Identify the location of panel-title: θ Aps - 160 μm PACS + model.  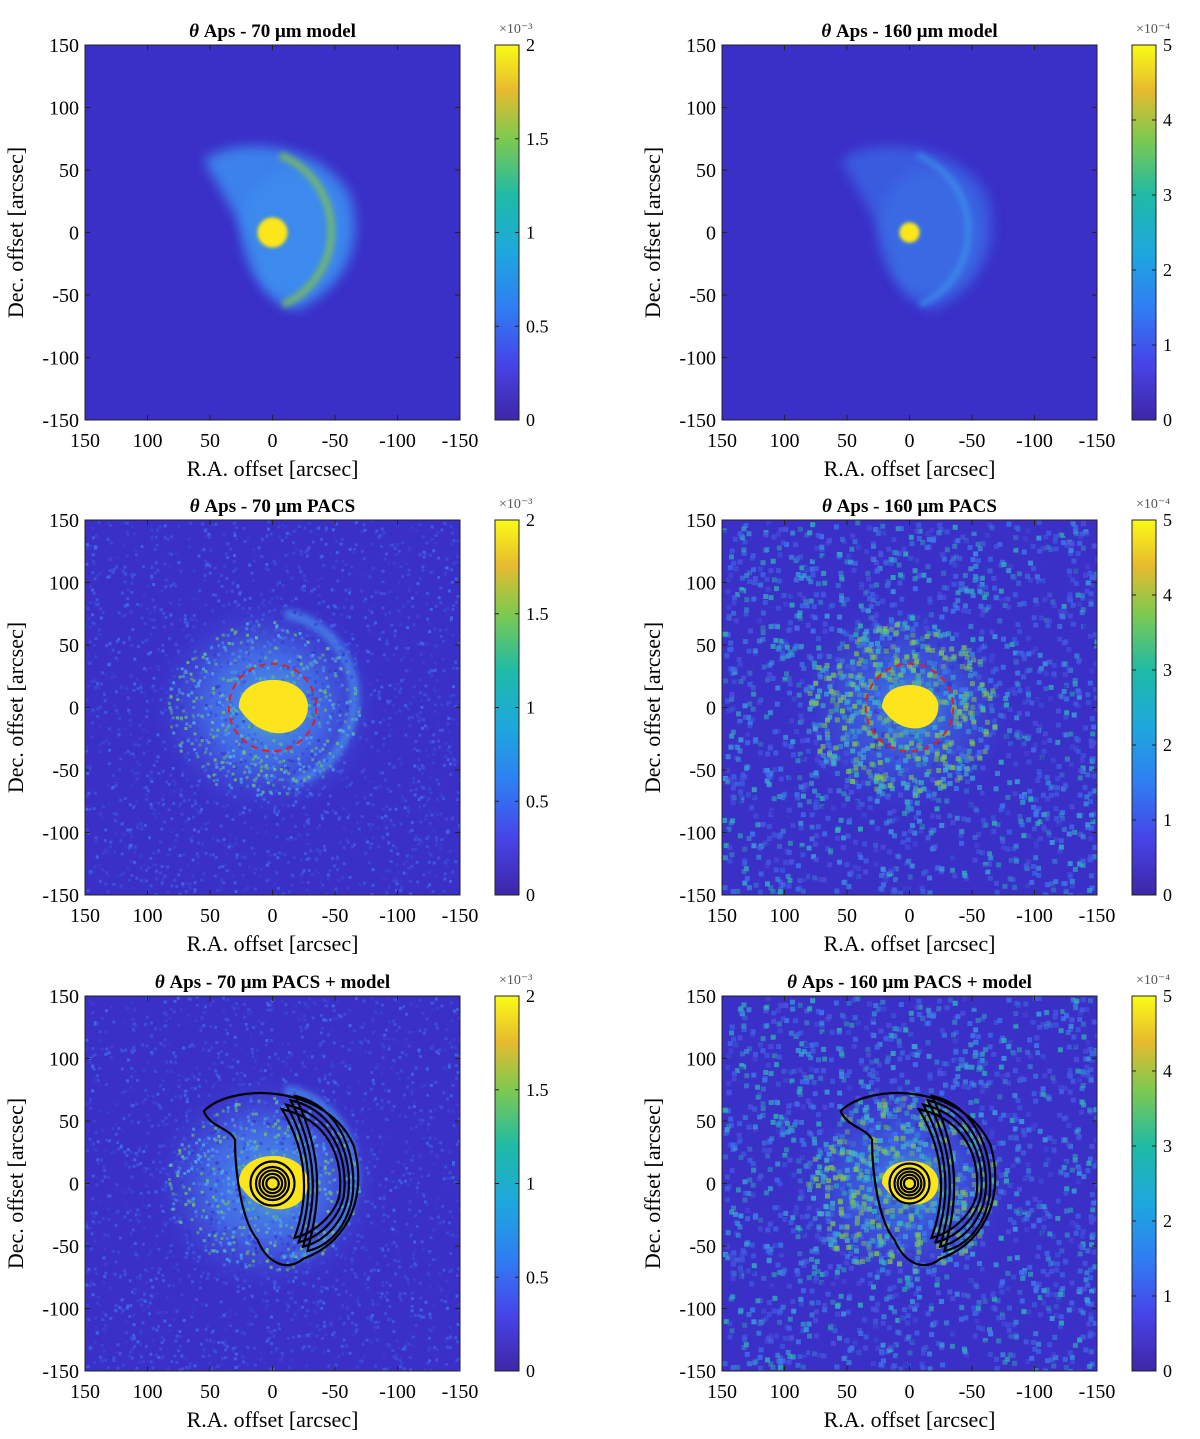
(909, 982).